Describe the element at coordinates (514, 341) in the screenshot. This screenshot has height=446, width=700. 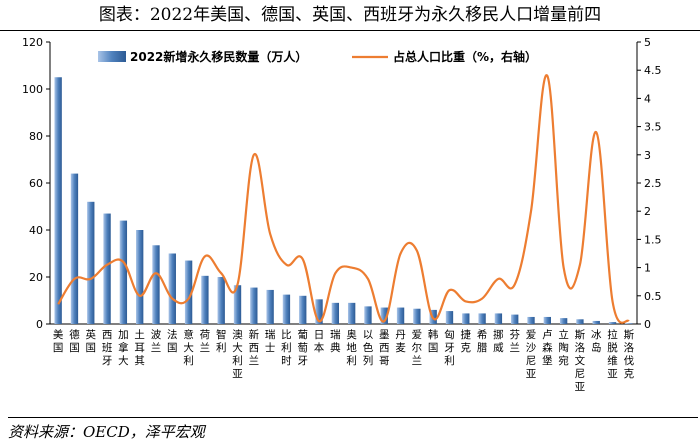
I see `category-label: 芬兰` at that location.